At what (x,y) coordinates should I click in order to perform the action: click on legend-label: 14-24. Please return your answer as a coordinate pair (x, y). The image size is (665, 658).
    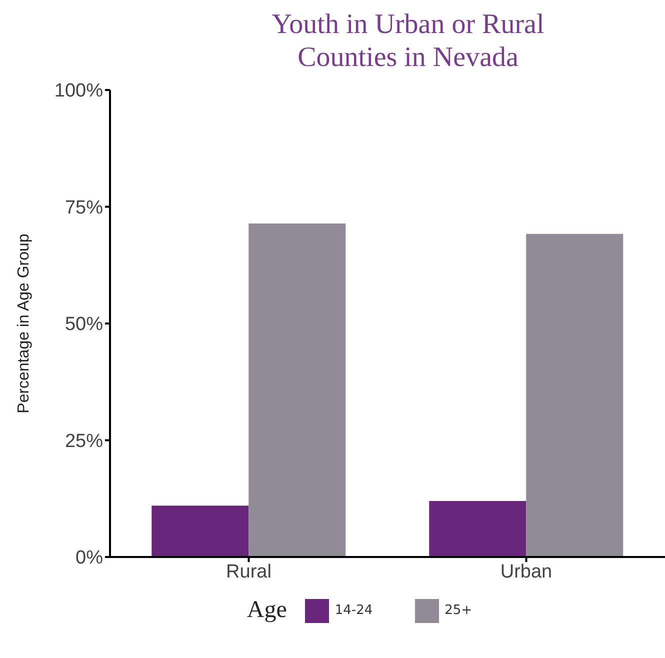
    Looking at the image, I should click on (353, 610).